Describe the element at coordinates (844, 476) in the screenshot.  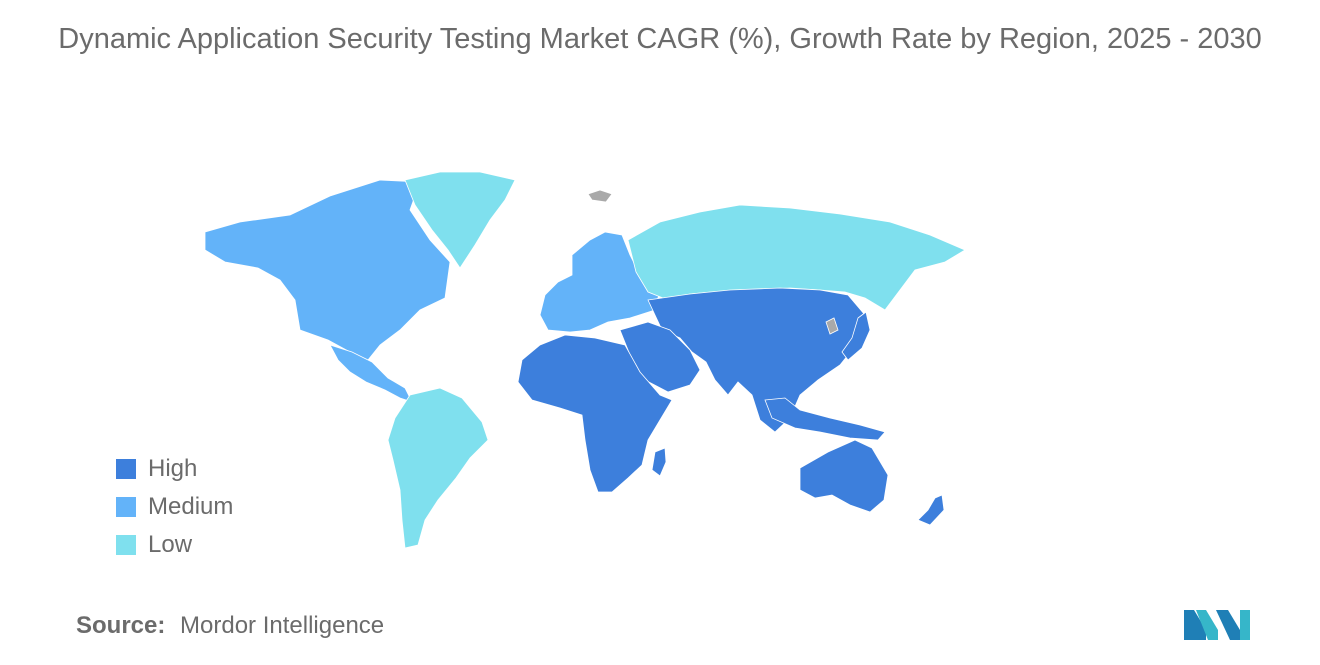
I see `region-australia` at that location.